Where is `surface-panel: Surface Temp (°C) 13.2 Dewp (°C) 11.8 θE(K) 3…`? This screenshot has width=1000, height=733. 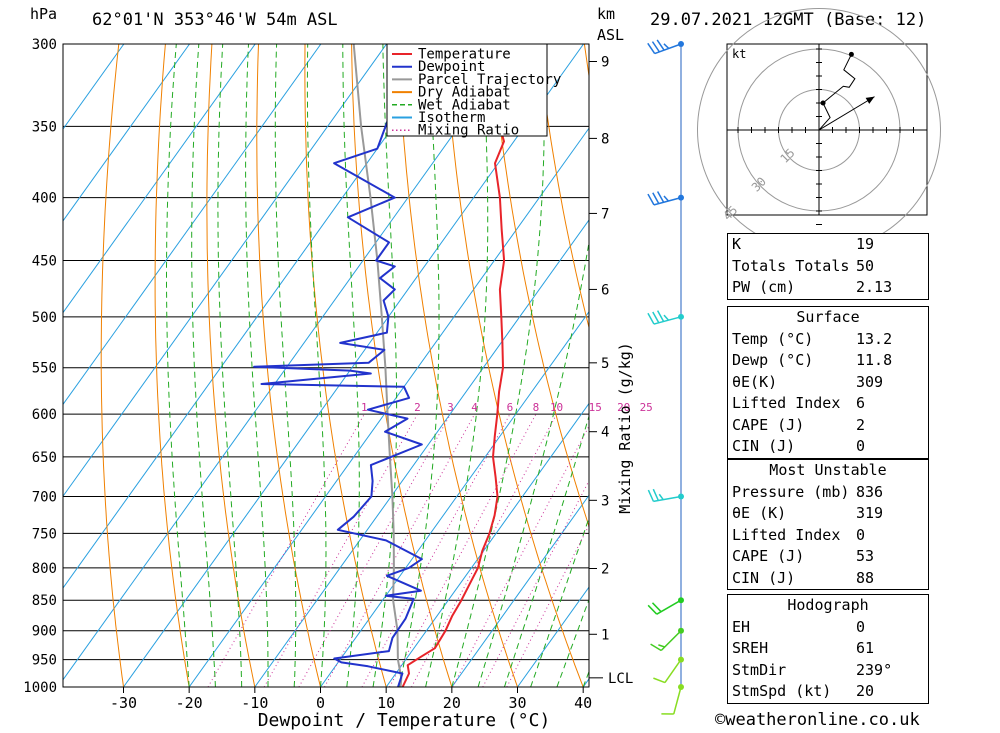 surface-panel: Surface Temp (°C) 13.2 Dewp (°C) 11.8 θE(K) 3… is located at coordinates (828, 382).